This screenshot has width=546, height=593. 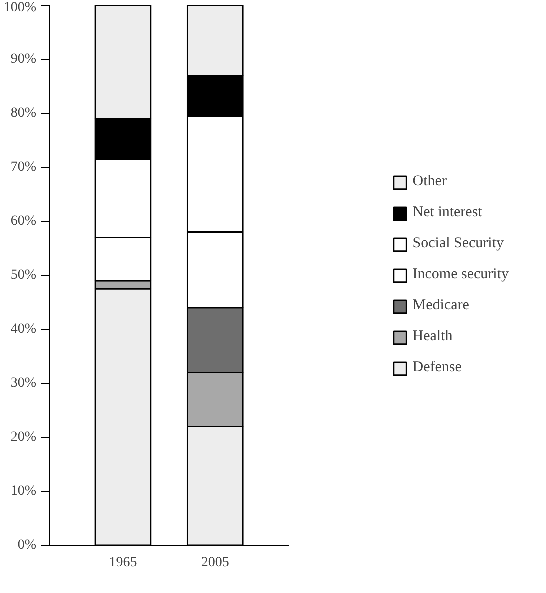 I want to click on y-tick-label: 40%, so click(x=23, y=329).